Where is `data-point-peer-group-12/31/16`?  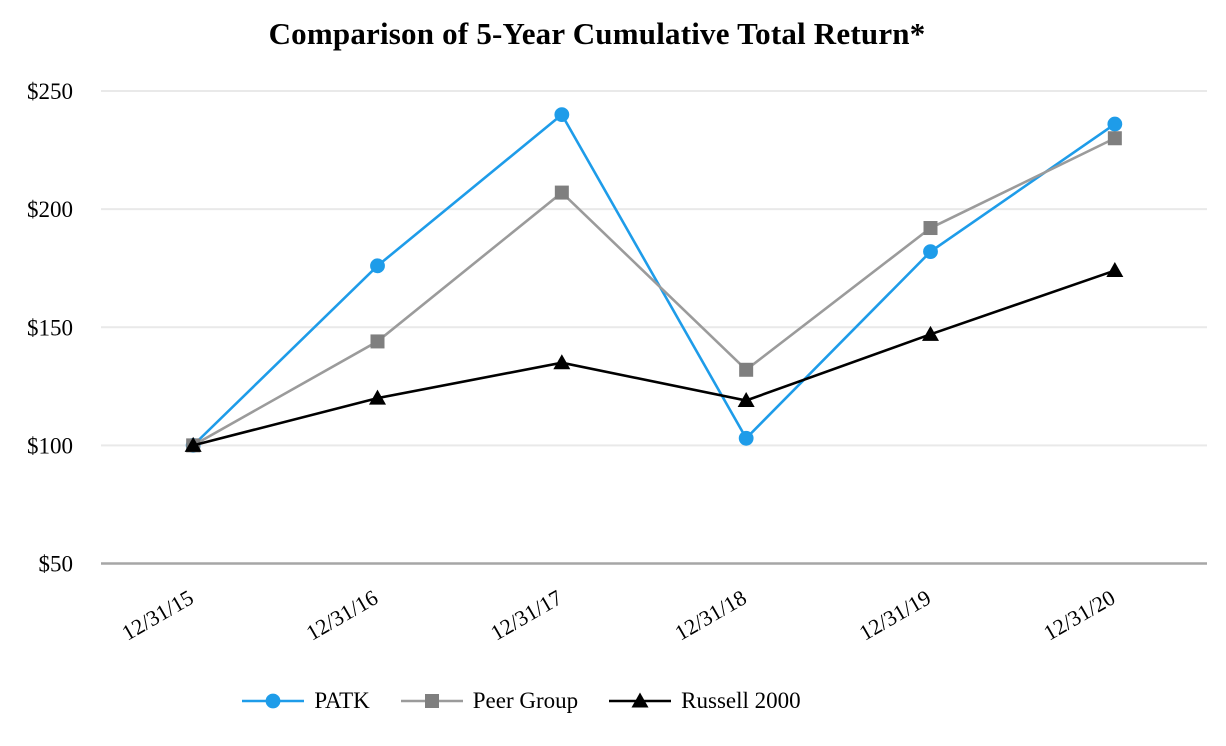 data-point-peer-group-12/31/16 is located at coordinates (377, 341).